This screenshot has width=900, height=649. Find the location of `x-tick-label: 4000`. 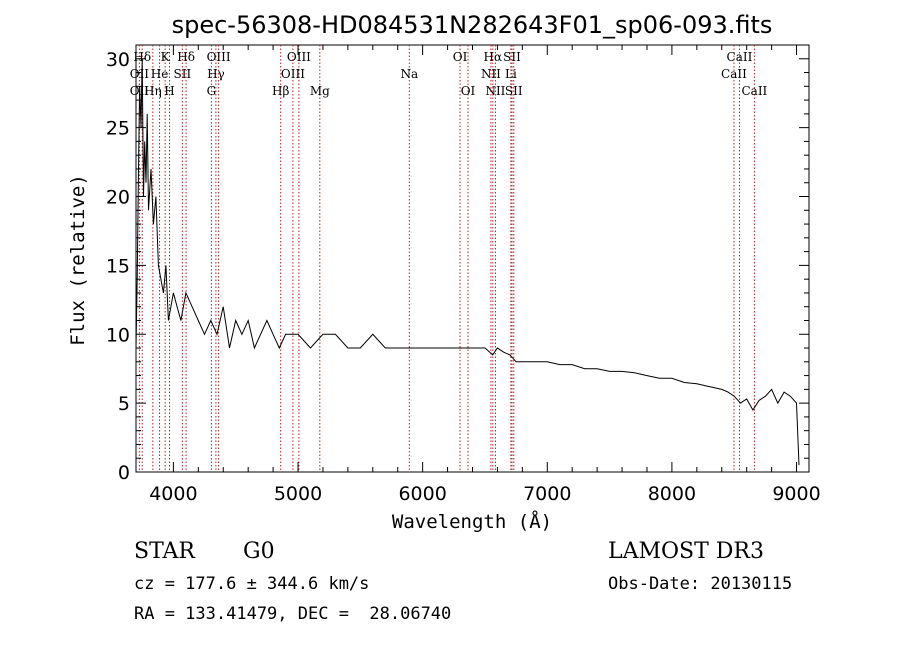

x-tick-label: 4000 is located at coordinates (173, 494).